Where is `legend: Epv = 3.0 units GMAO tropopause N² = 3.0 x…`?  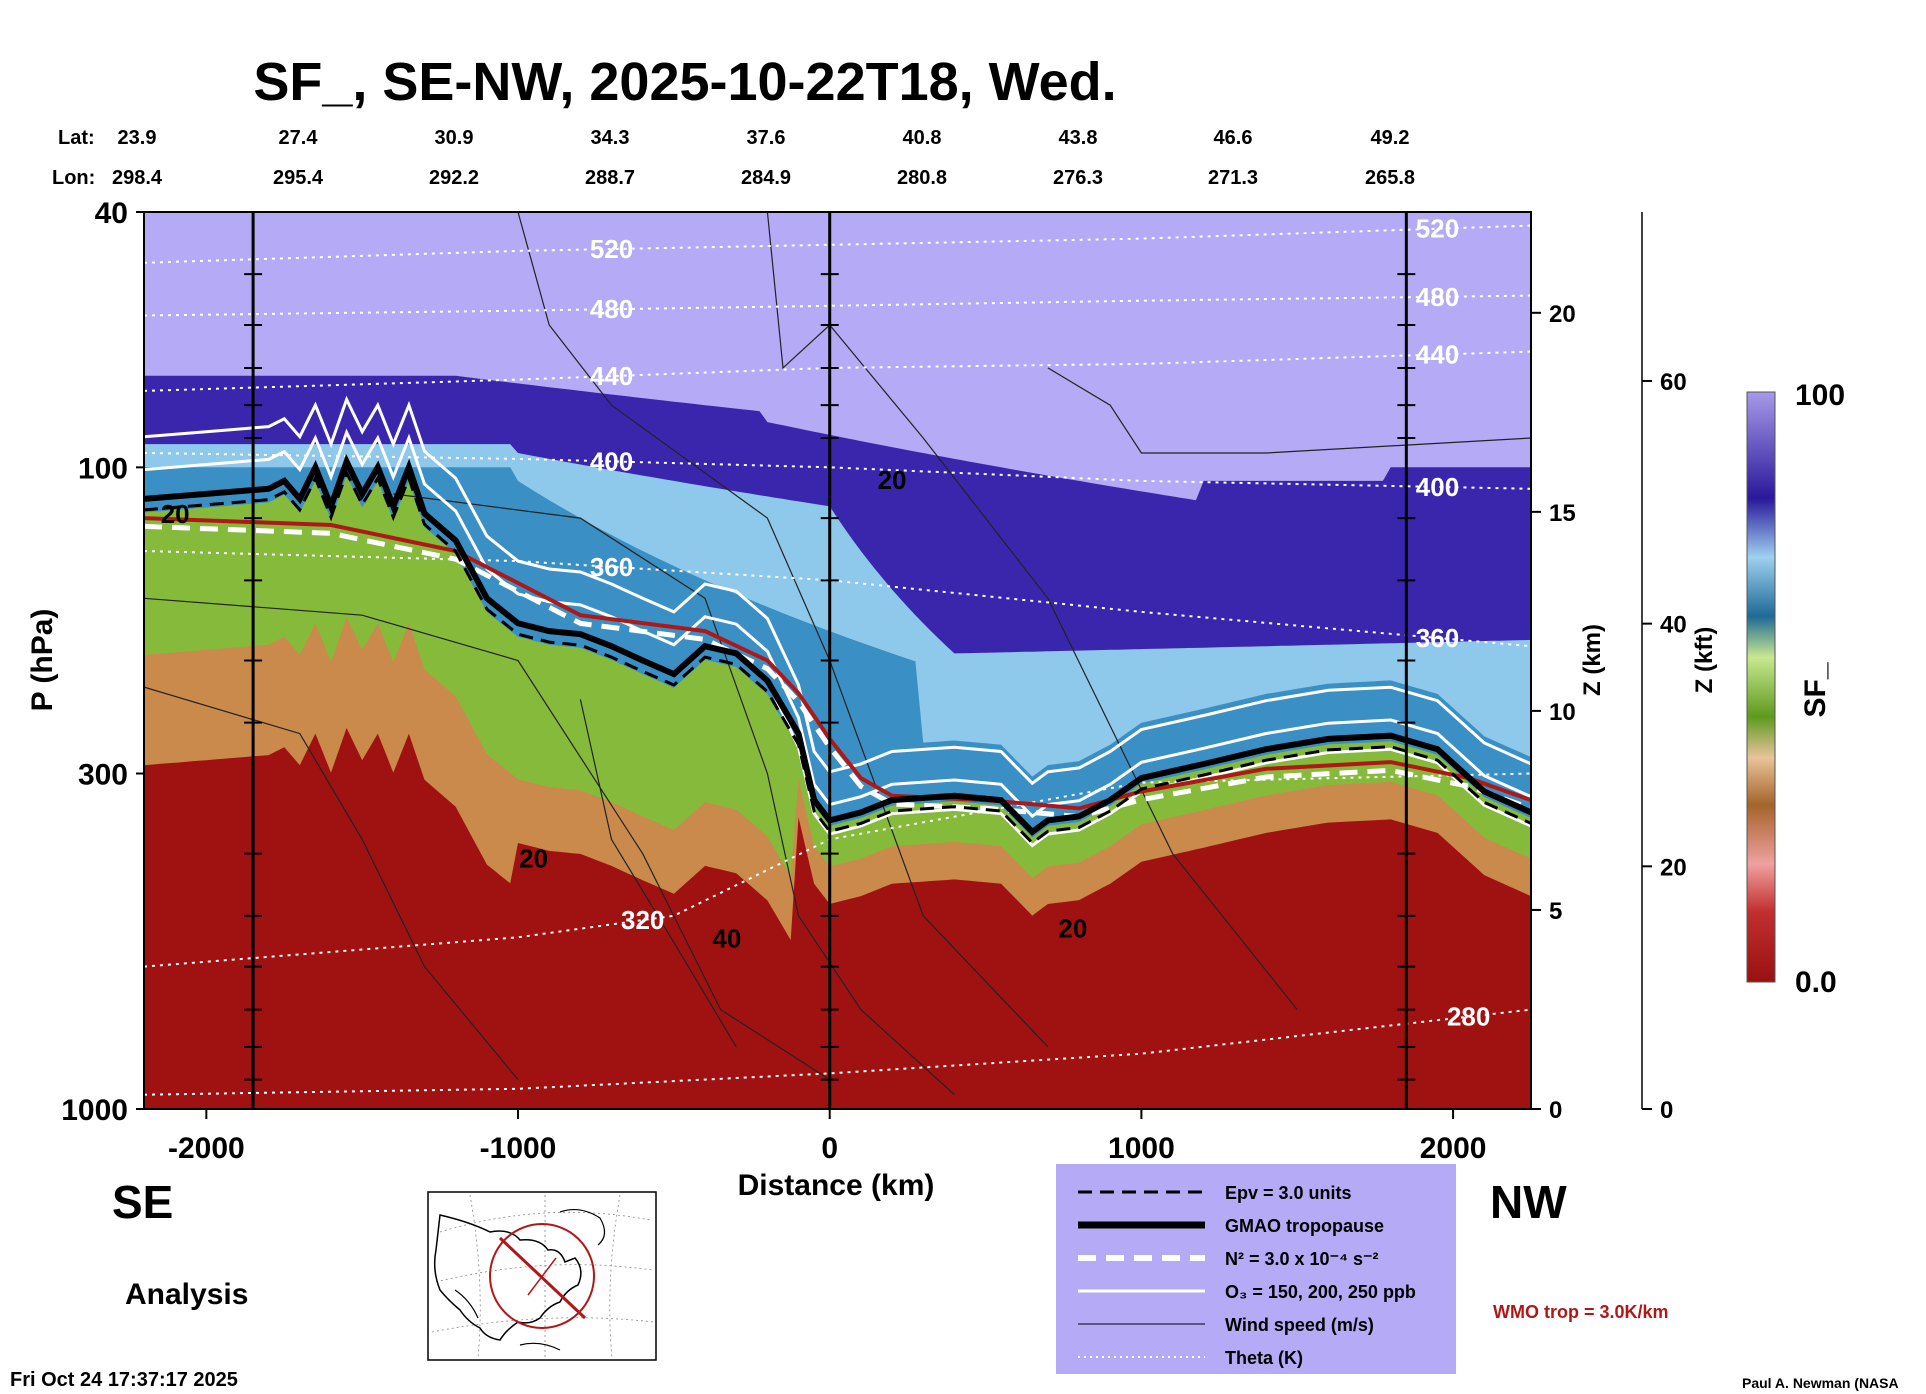
legend: Epv = 3.0 units GMAO tropopause N² = 3.0 x… is located at coordinates (1256, 1269).